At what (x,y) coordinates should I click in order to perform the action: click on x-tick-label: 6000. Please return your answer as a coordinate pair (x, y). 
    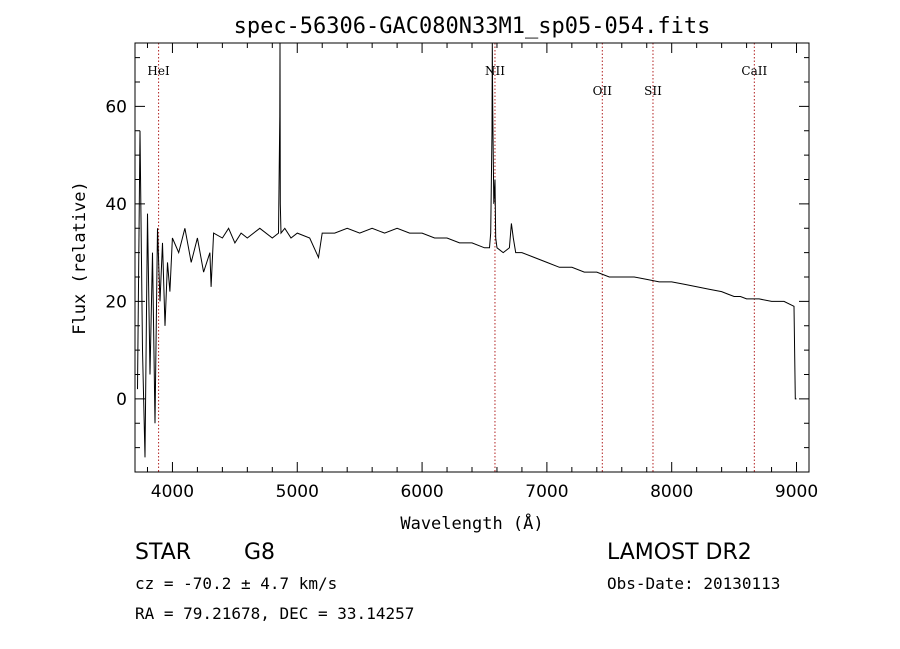
    Looking at the image, I should click on (421, 492).